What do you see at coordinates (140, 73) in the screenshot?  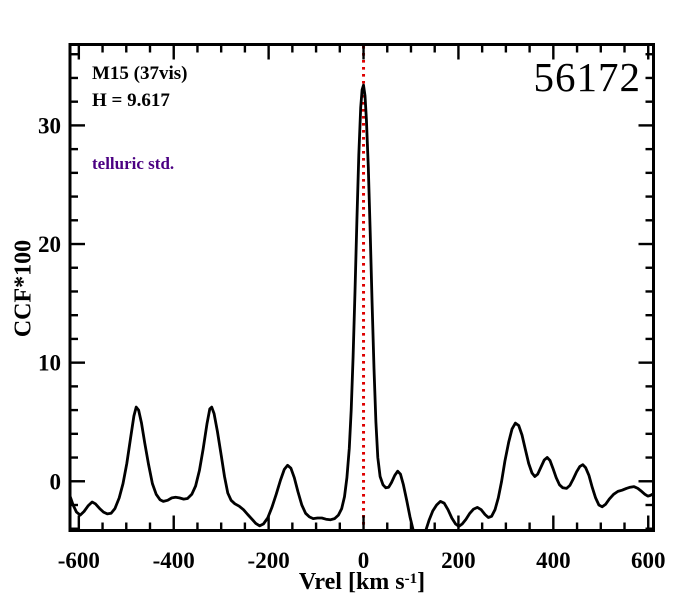 I see `cluster-label: M15 (37vis)` at bounding box center [140, 73].